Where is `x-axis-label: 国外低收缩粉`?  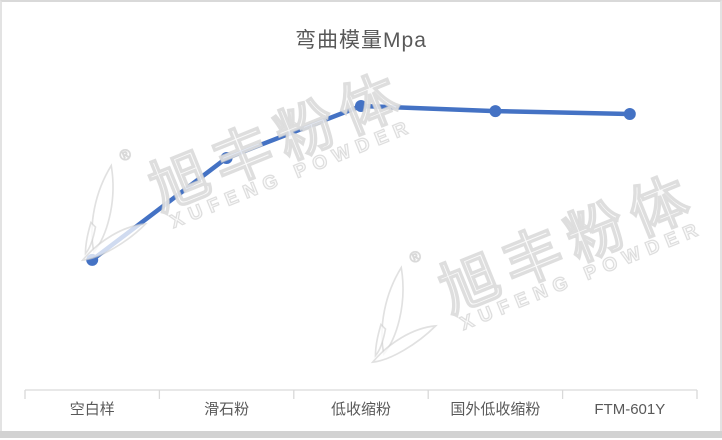 x-axis-label: 国外低收缩粉 is located at coordinates (495, 409).